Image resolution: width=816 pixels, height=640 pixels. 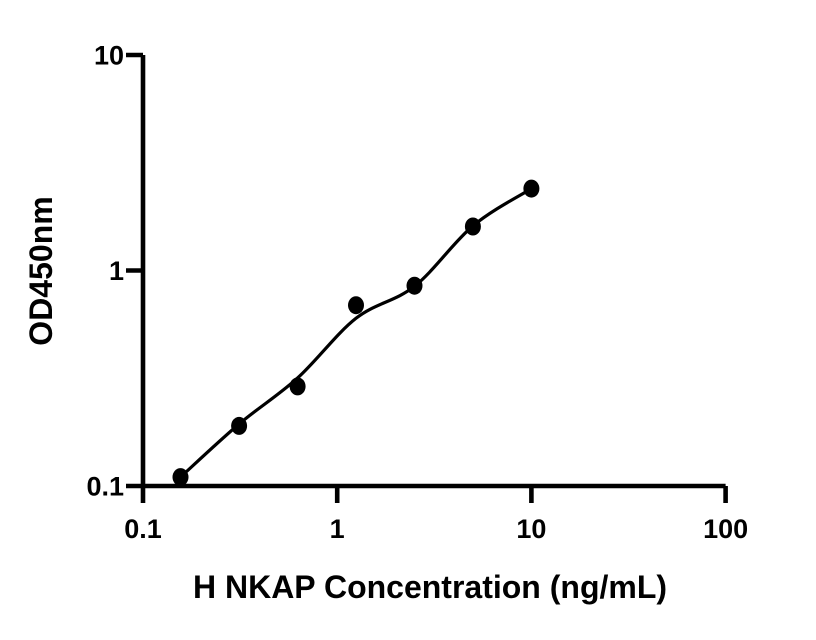 What do you see at coordinates (116, 271) in the screenshot?
I see `y-tick-label: 1` at bounding box center [116, 271].